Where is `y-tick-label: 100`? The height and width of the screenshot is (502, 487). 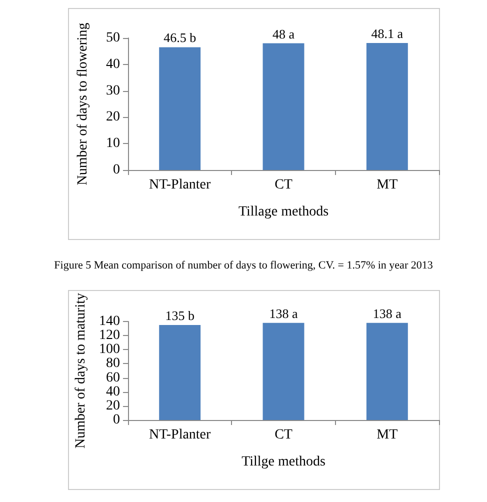 y-tick-label: 100 is located at coordinates (109, 350).